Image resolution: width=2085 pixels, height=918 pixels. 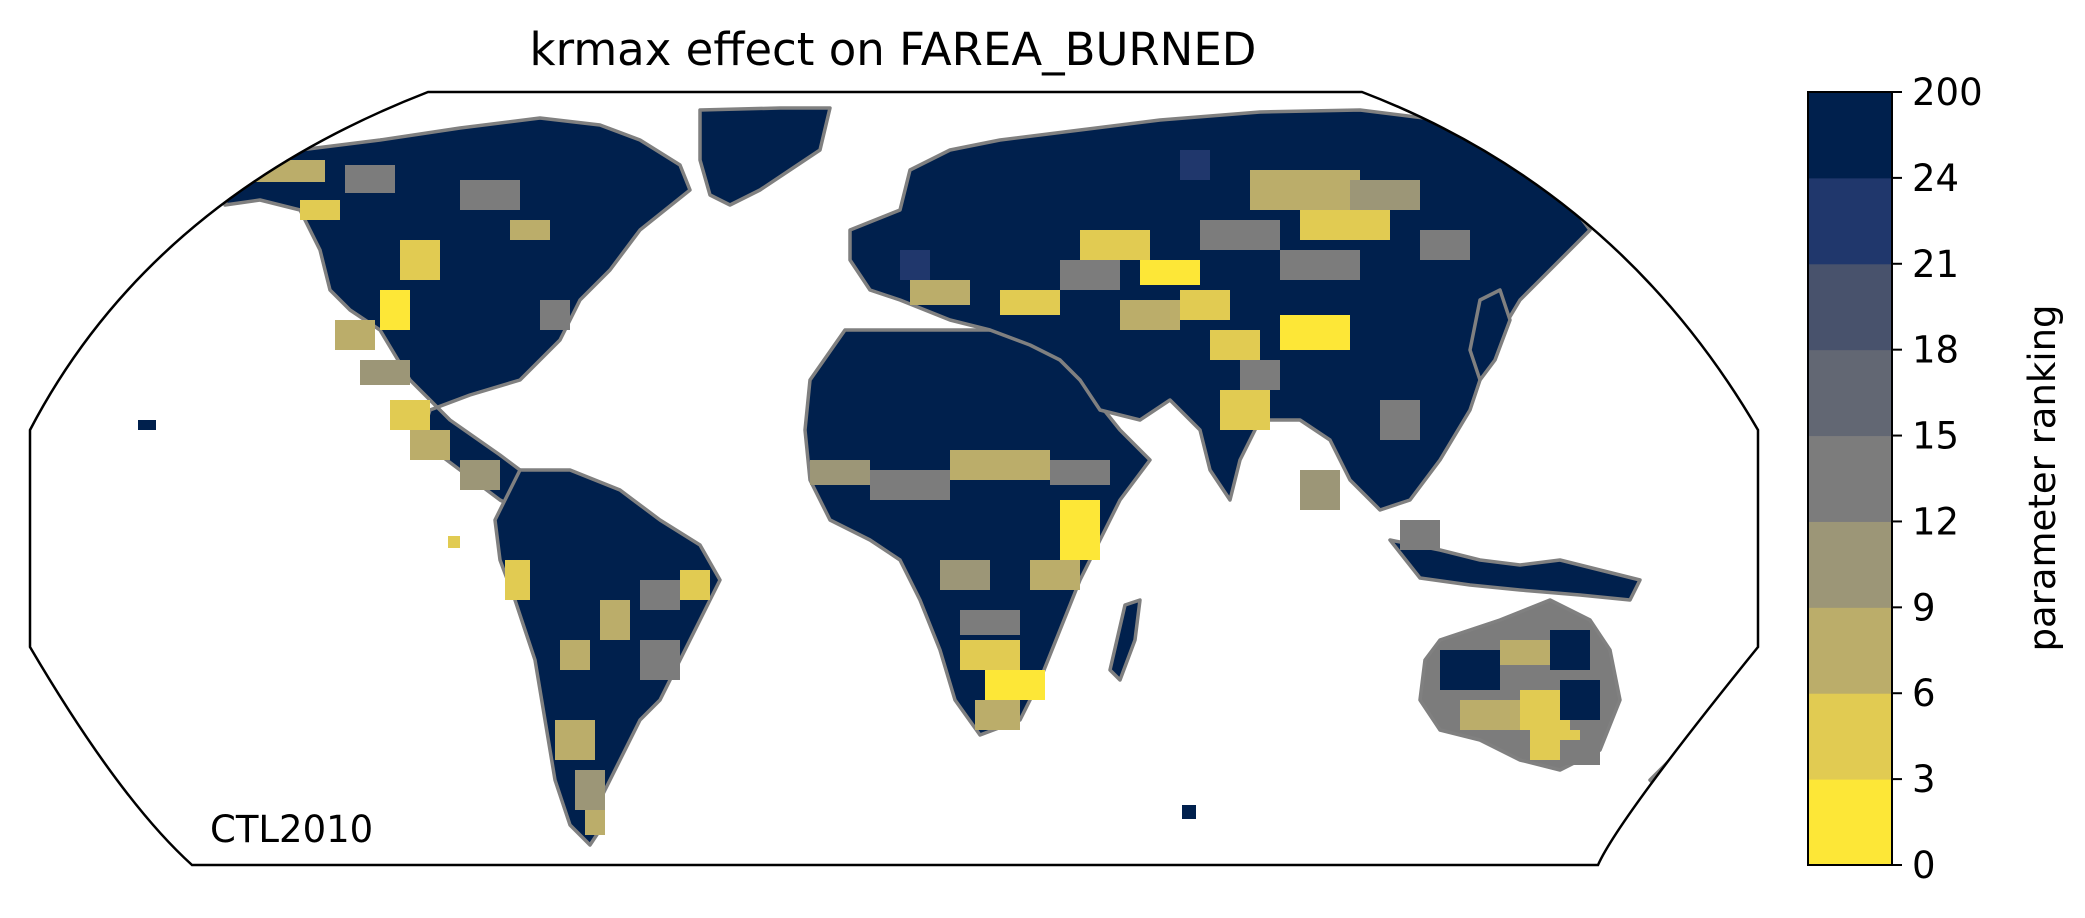 What do you see at coordinates (147, 425) in the screenshot?
I see `hawaii-island` at bounding box center [147, 425].